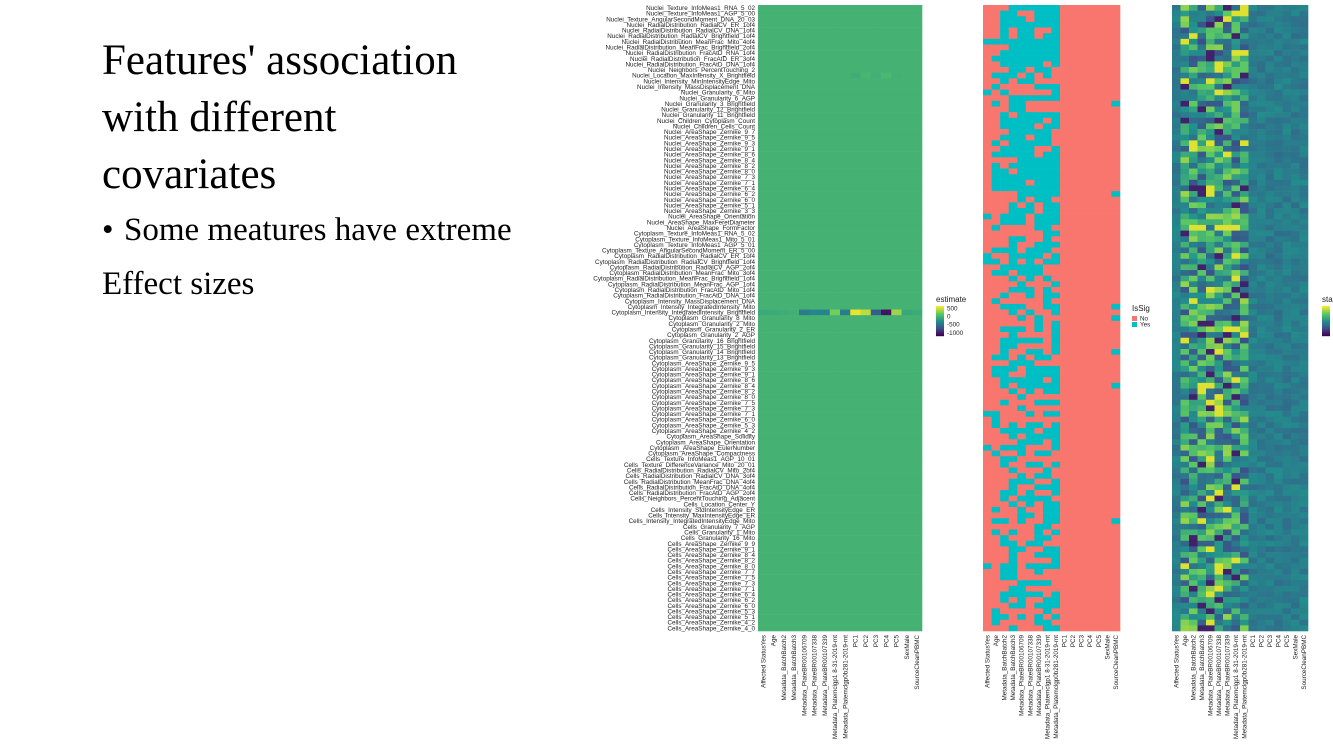  What do you see at coordinates (714, 329) in the screenshot?
I see `feature-label: Cytoplasm_Granularity_2_ER` at bounding box center [714, 329].